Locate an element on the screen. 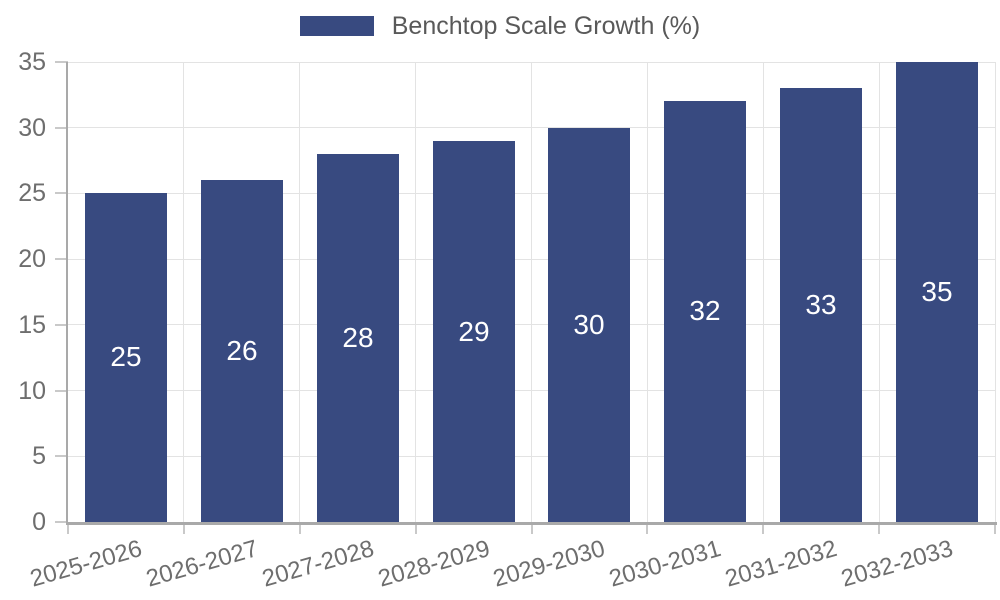  bar: 28 is located at coordinates (358, 338).